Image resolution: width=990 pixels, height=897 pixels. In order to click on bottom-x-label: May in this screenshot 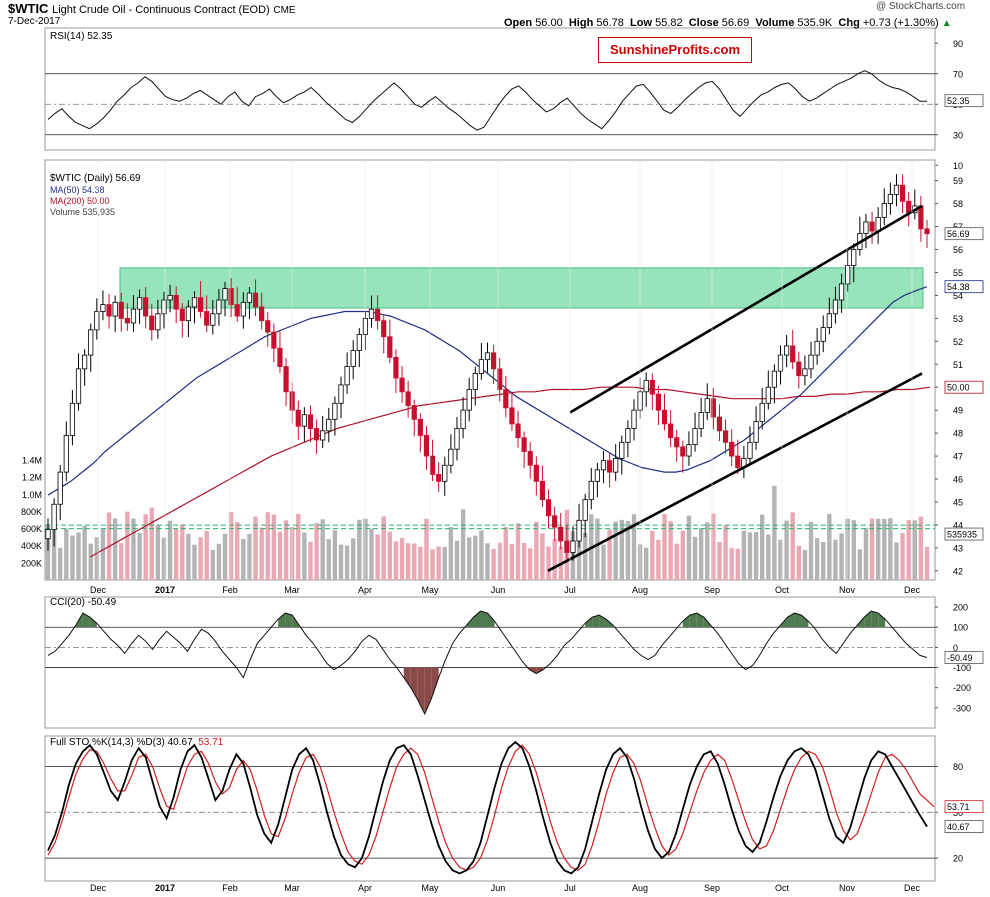, I will do `click(430, 888)`.